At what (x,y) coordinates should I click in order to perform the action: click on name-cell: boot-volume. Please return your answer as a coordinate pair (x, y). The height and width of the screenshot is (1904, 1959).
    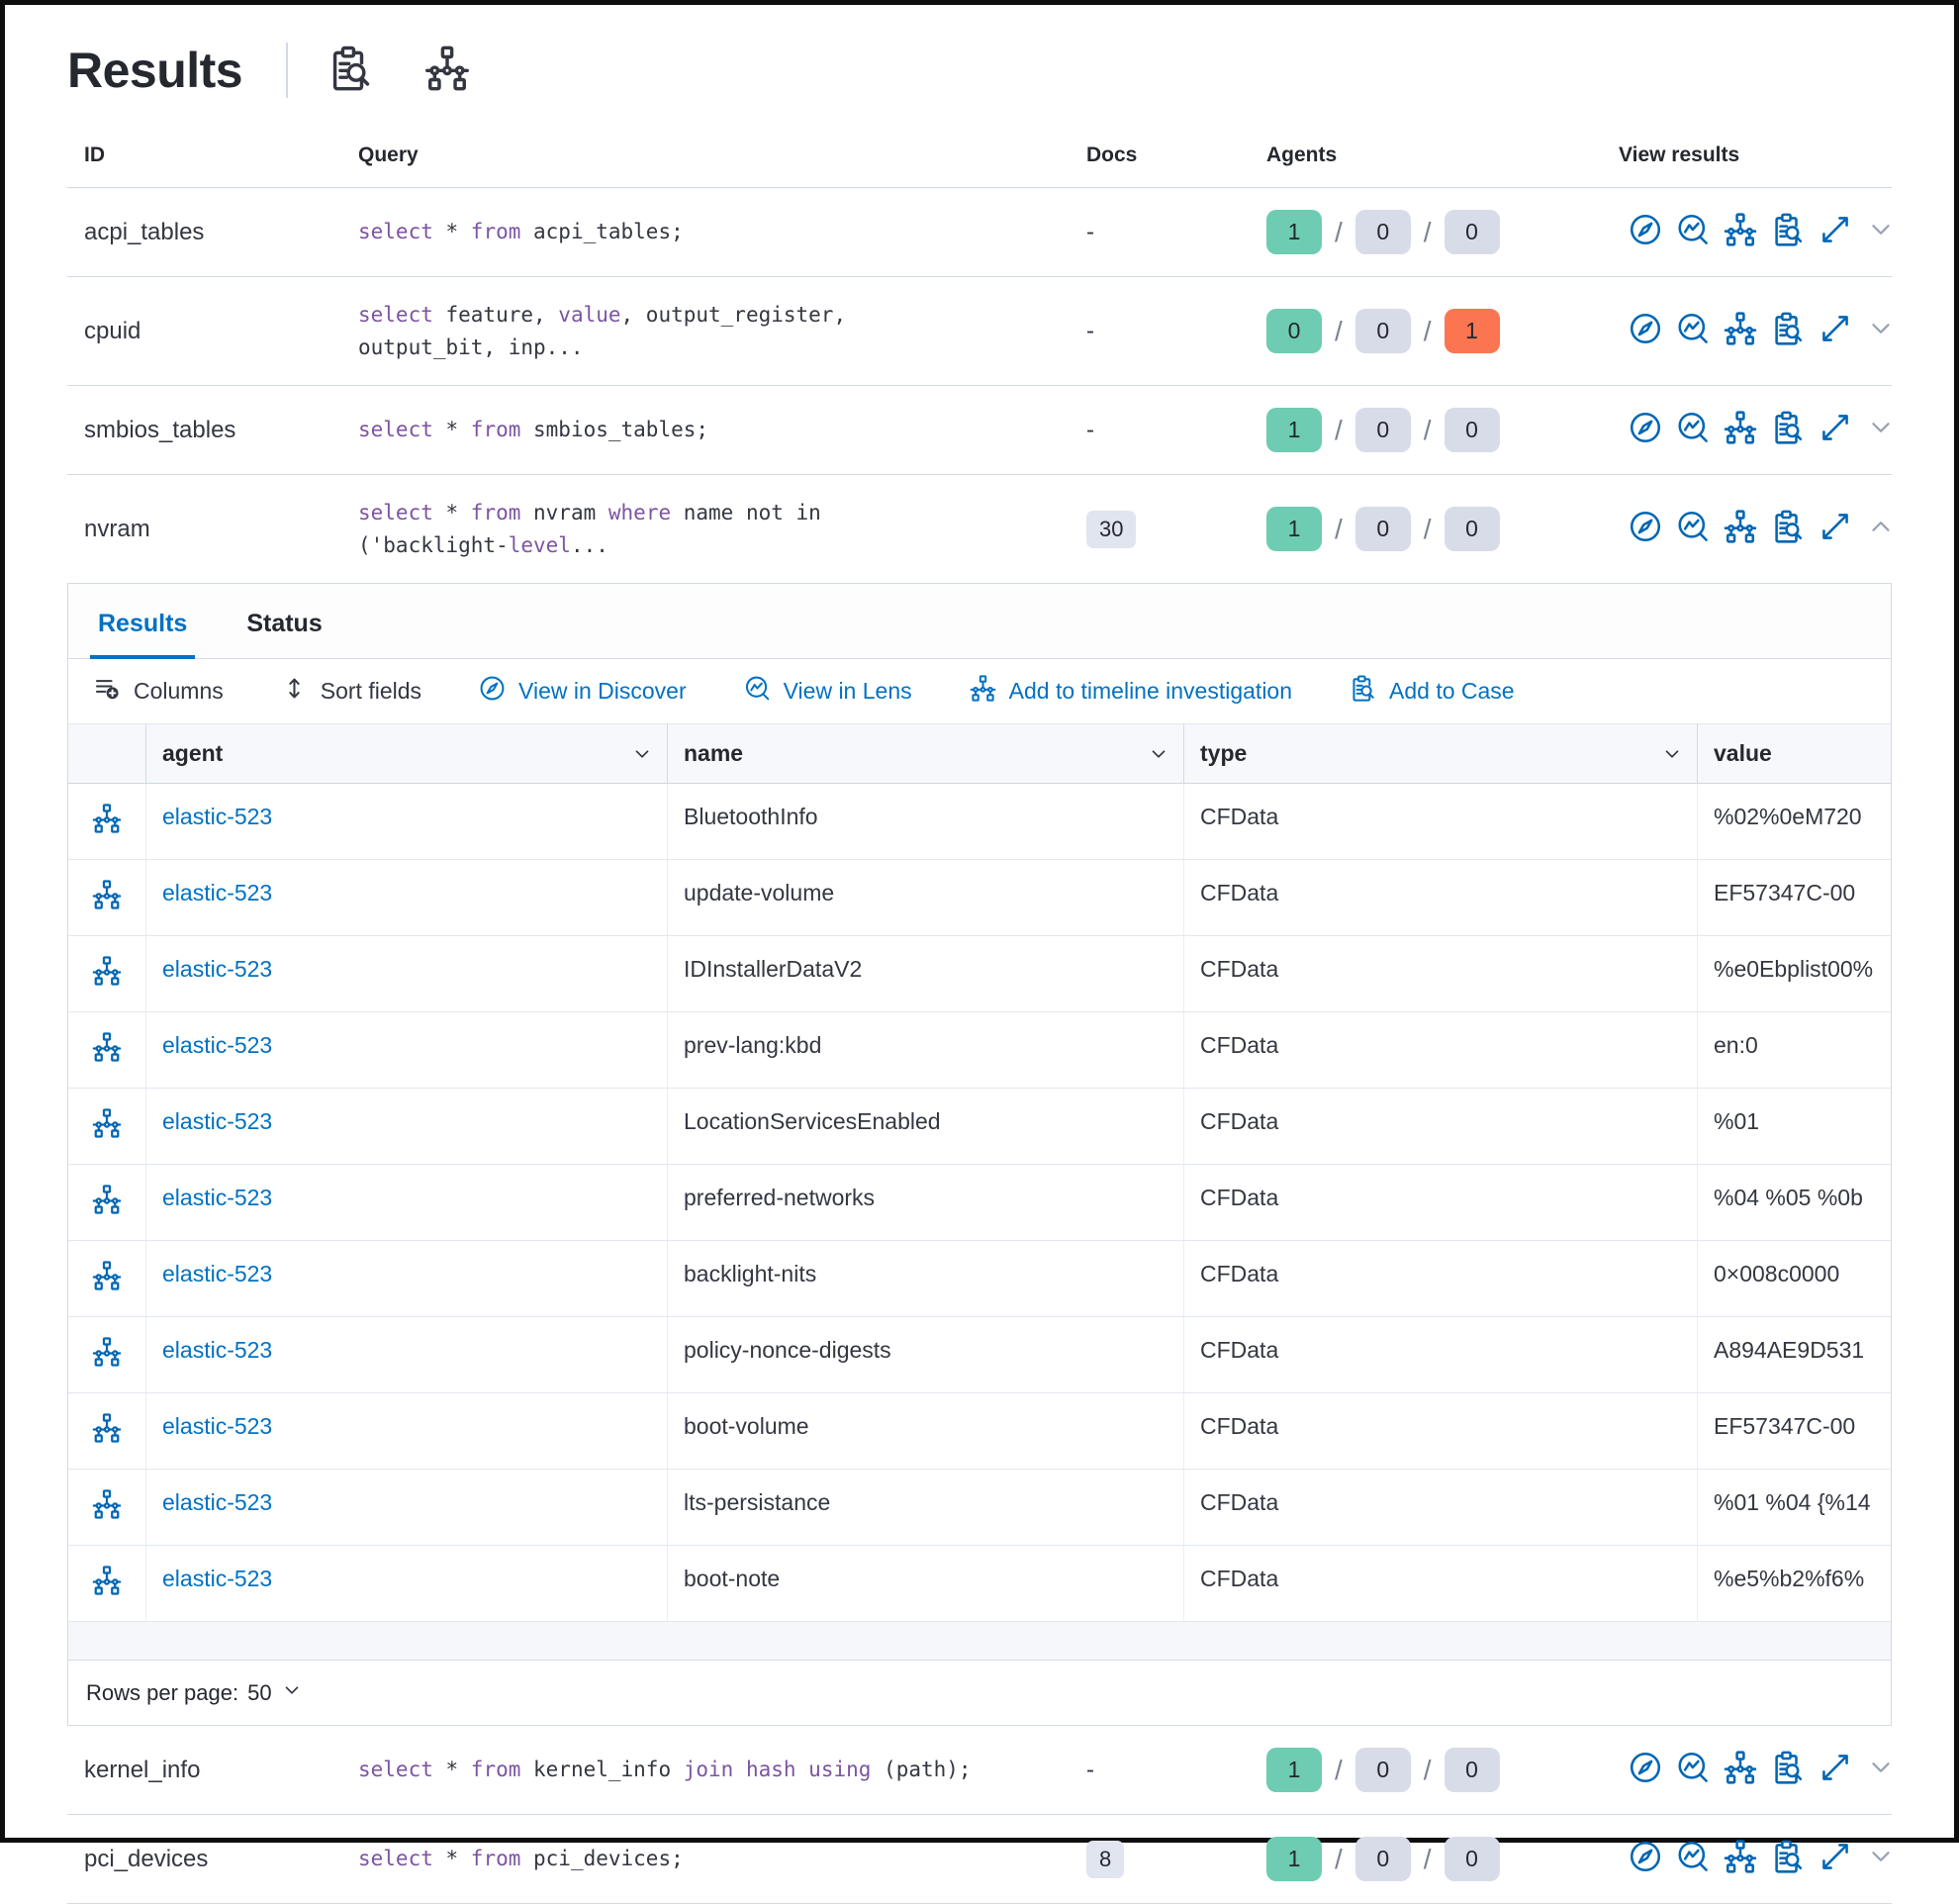
    Looking at the image, I should click on (925, 1431).